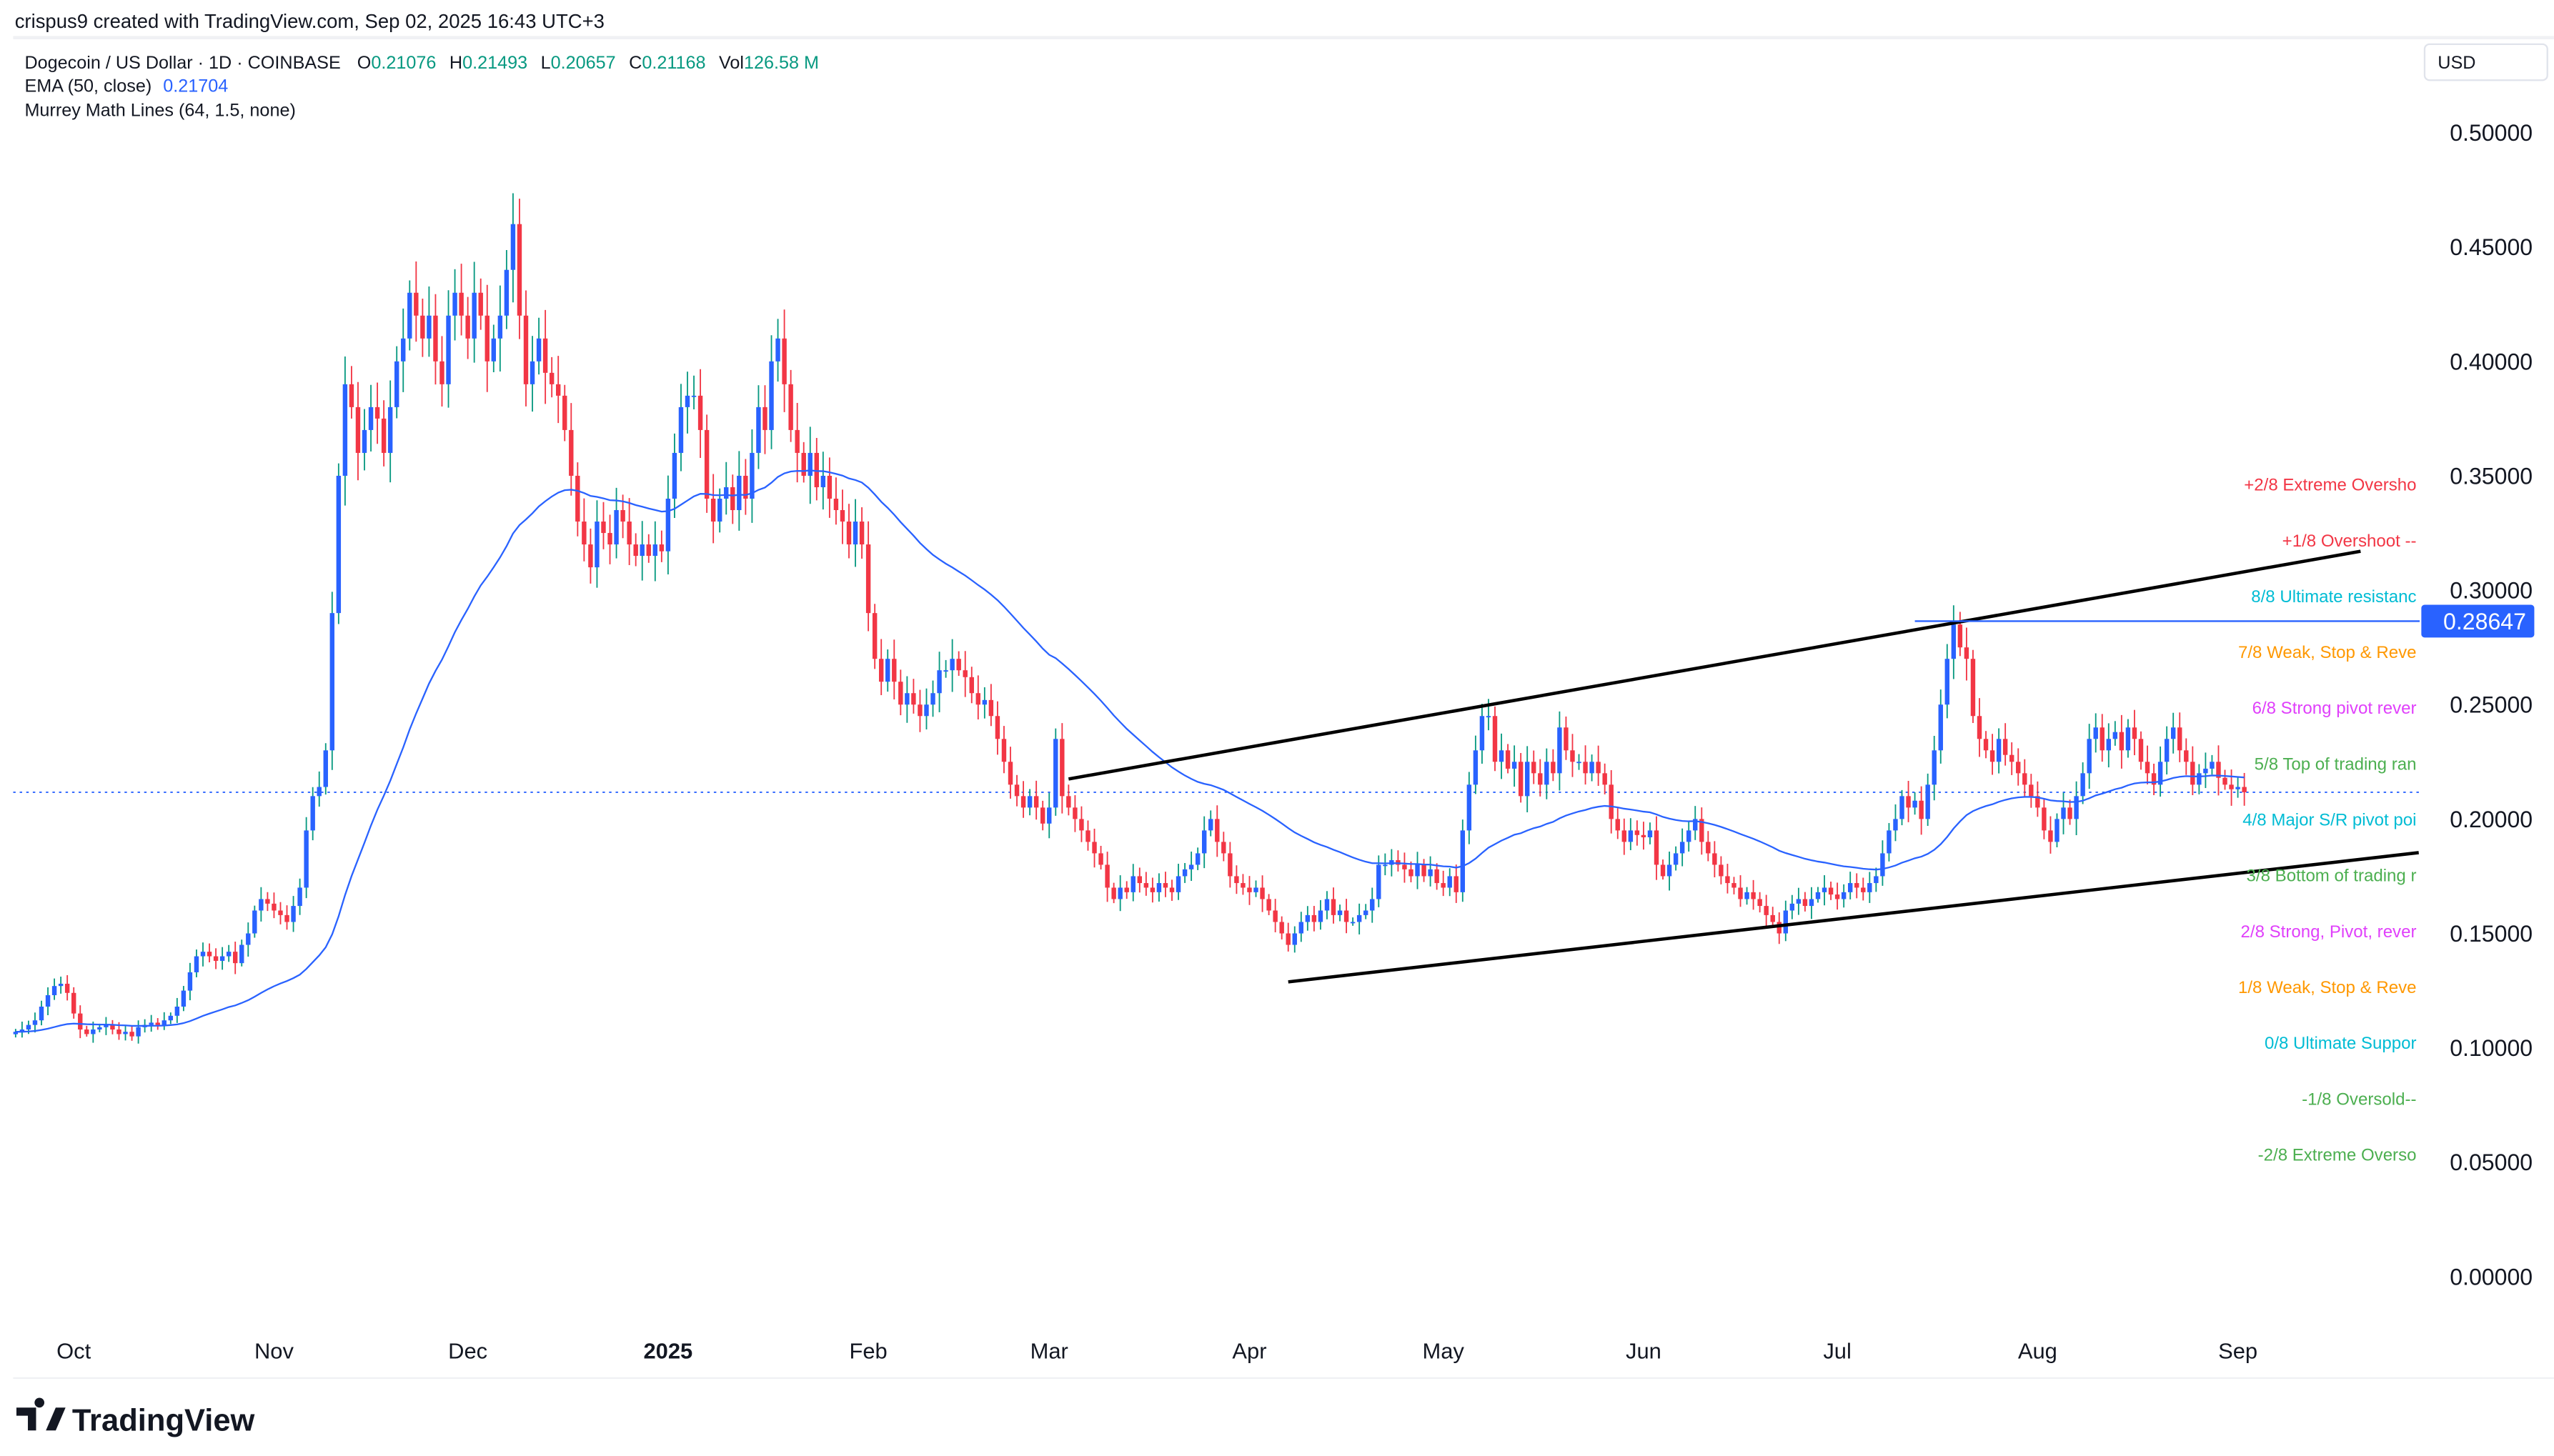 The height and width of the screenshot is (1456, 2554). I want to click on murrey-level-label: 8/8 Ultimate resistanc, so click(2333, 597).